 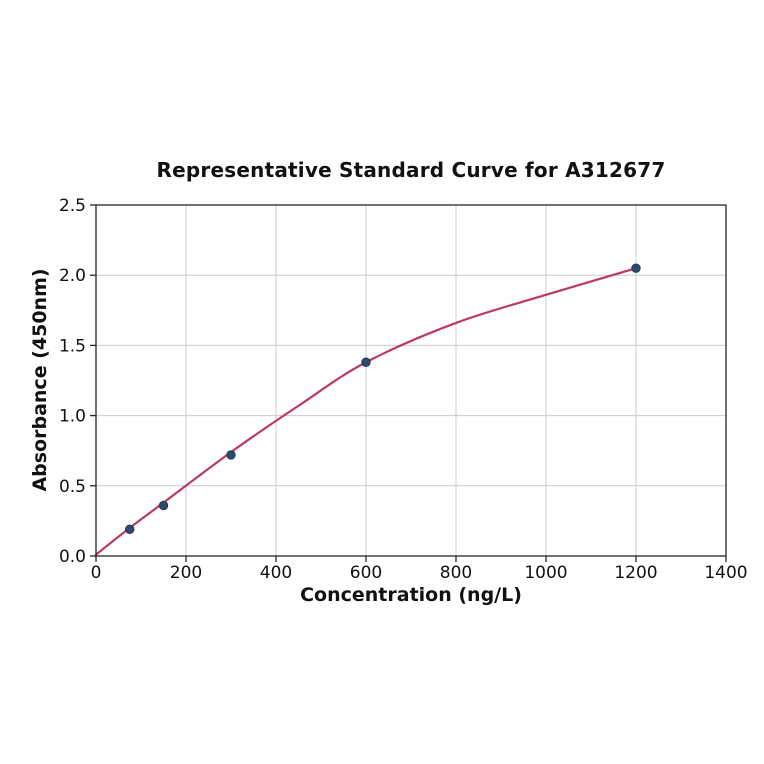 I want to click on x-tick-label: 1200, so click(x=635, y=573).